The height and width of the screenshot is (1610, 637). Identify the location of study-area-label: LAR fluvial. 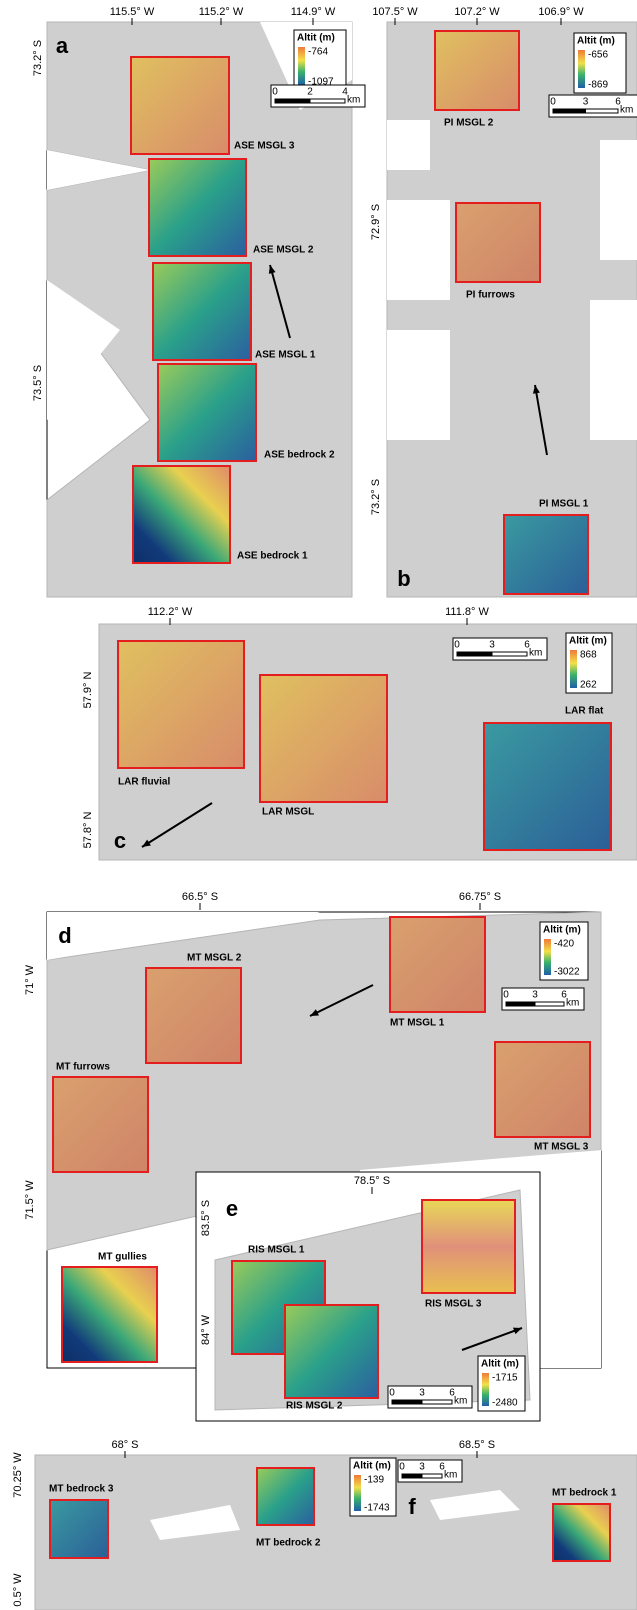
(144, 782).